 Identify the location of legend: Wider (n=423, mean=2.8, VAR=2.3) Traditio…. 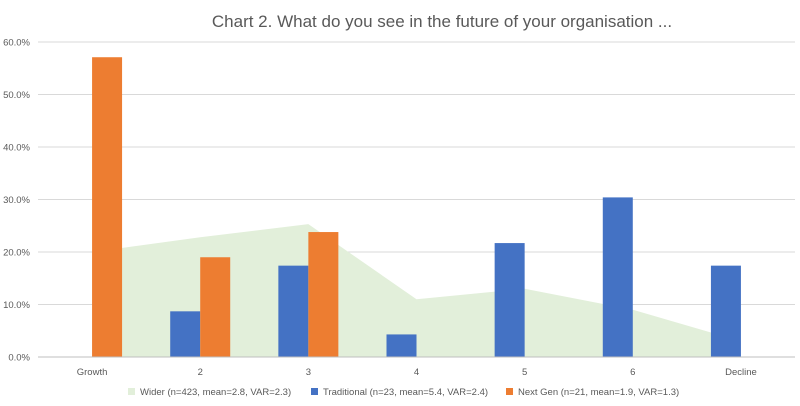
(403, 392).